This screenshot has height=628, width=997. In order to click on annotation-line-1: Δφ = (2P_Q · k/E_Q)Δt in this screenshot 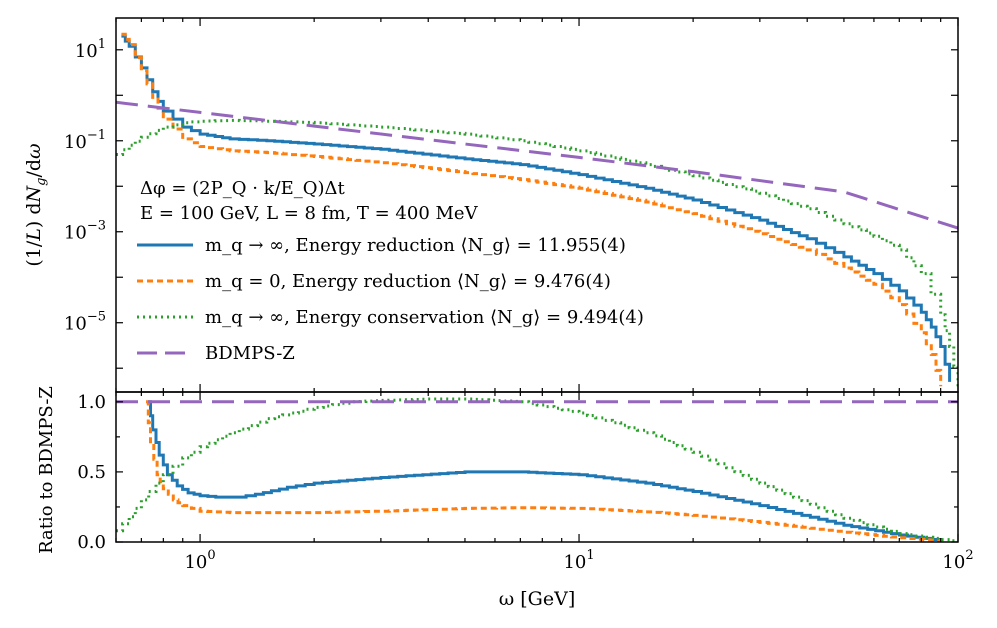, I will do `click(243, 188)`.